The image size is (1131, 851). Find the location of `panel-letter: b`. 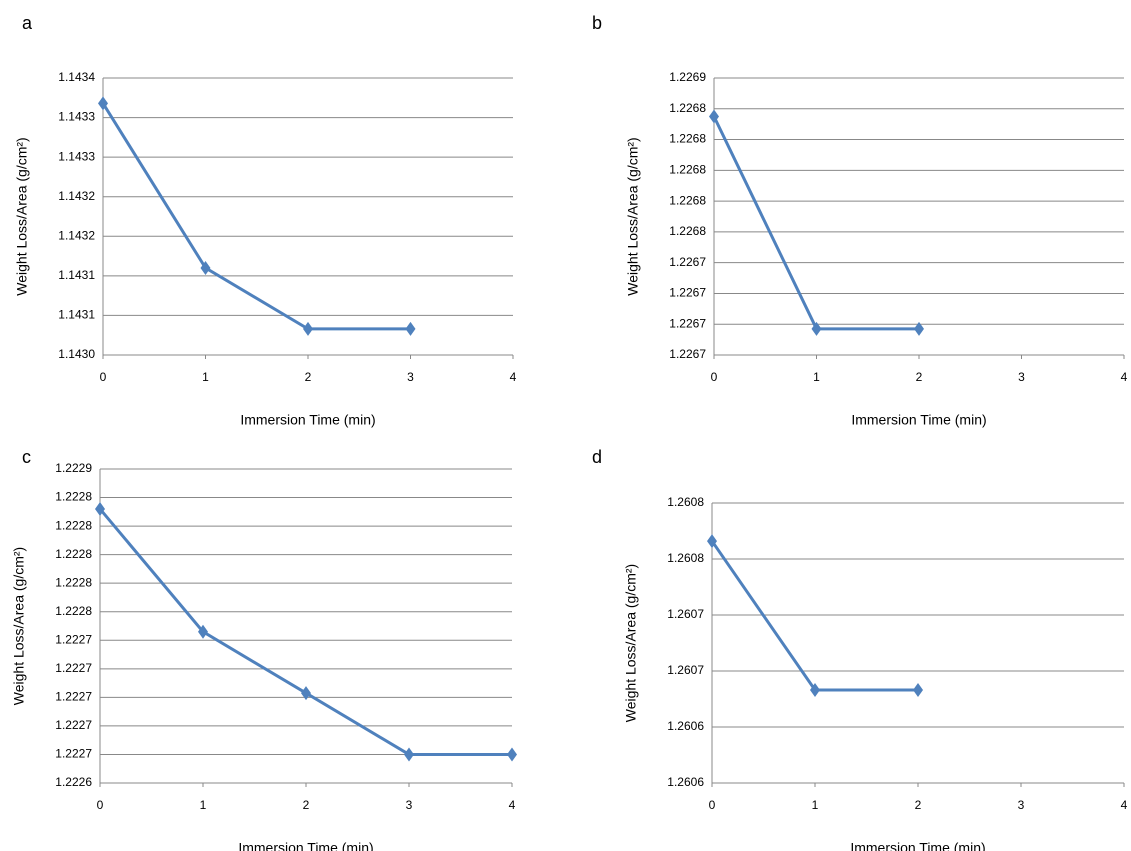

panel-letter: b is located at coordinates (597, 23).